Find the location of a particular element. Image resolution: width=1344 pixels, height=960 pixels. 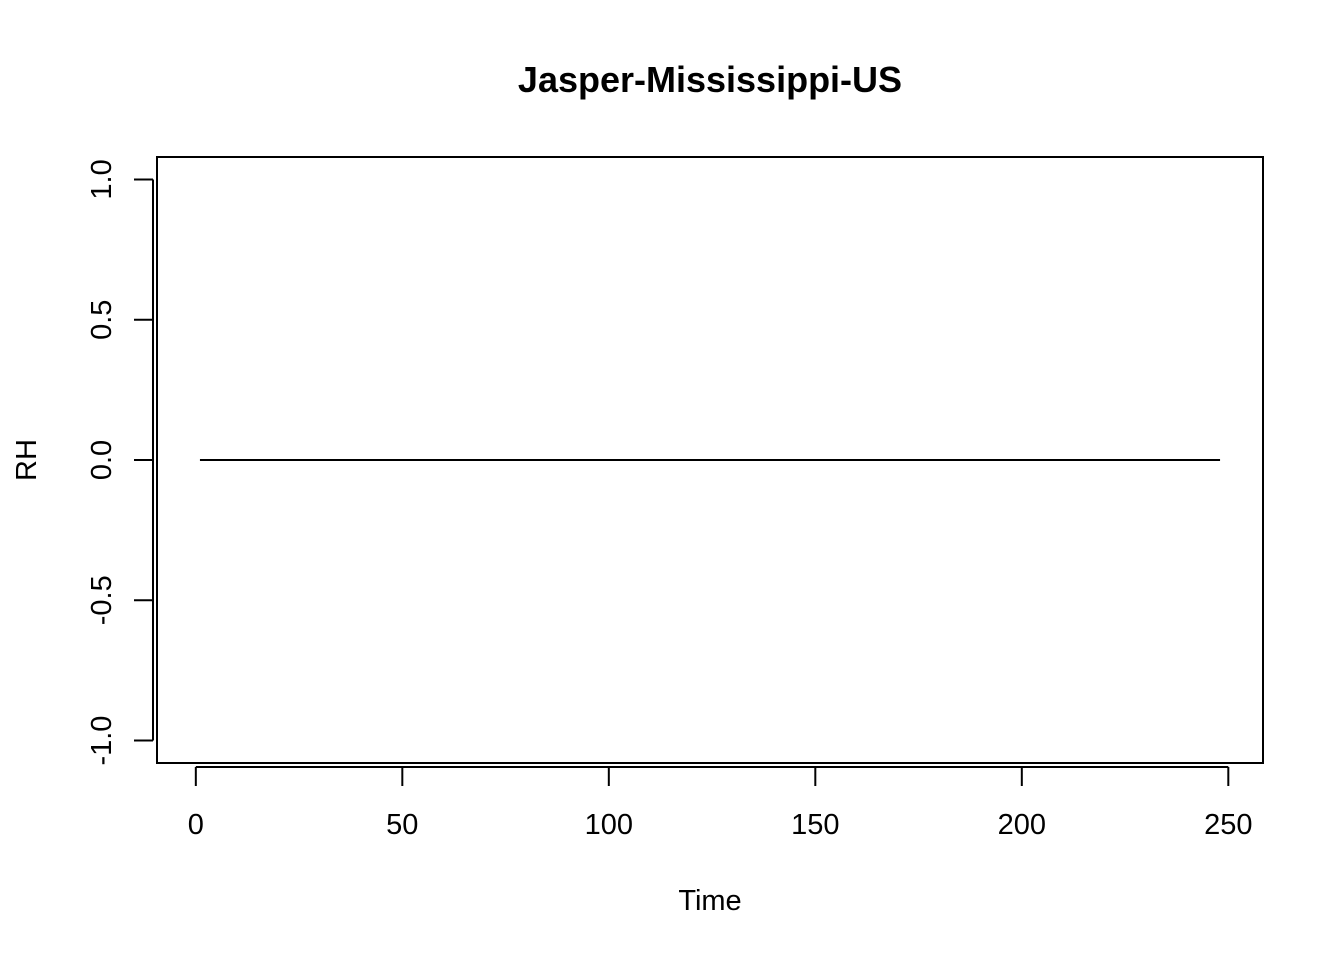

y-tick-label: -0.5 is located at coordinates (102, 600).